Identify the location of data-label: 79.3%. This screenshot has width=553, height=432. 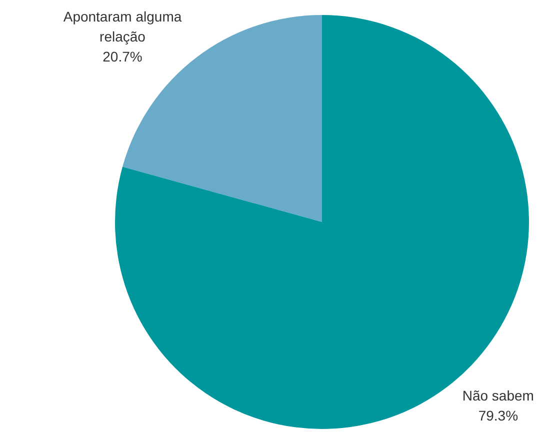
(498, 415).